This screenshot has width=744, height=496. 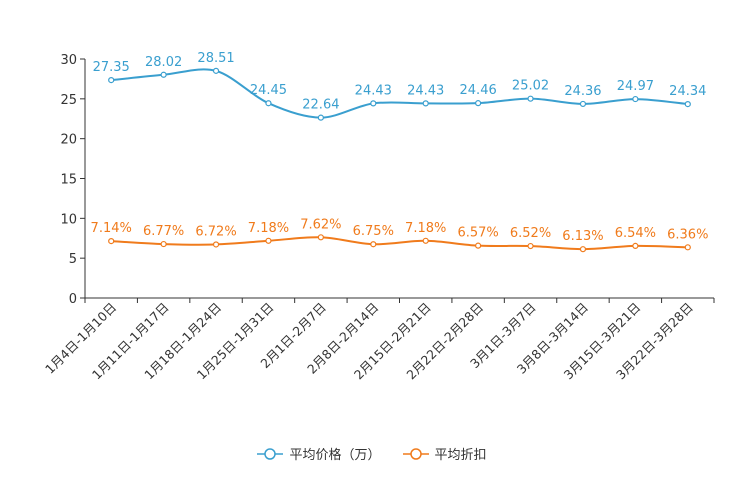 I want to click on y-tick-label: 5, so click(x=73, y=259).